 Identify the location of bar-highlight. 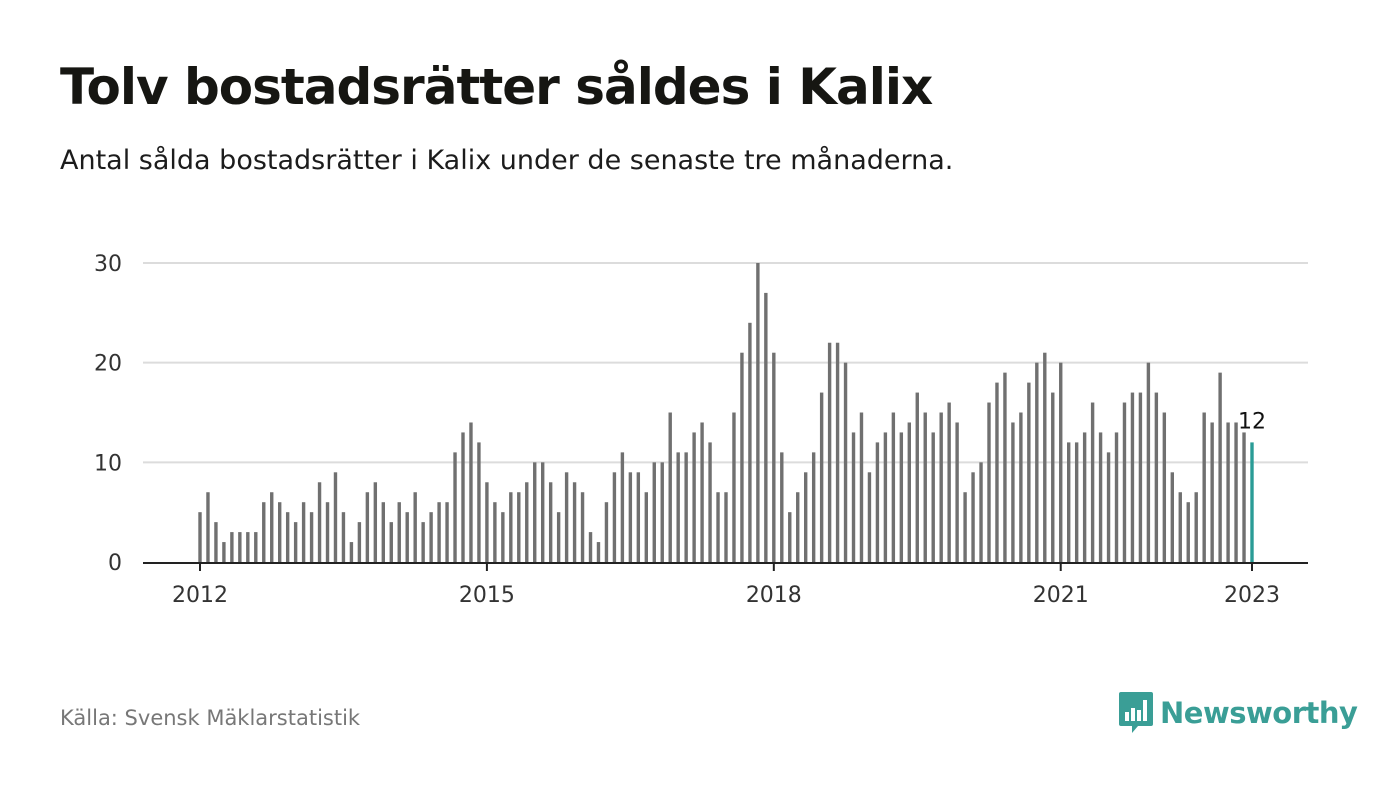
(1252, 502).